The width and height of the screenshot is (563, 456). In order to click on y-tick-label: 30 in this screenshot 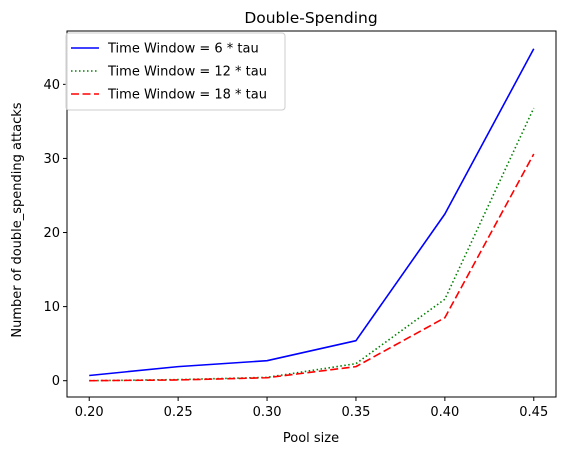, I will do `click(51, 159)`.